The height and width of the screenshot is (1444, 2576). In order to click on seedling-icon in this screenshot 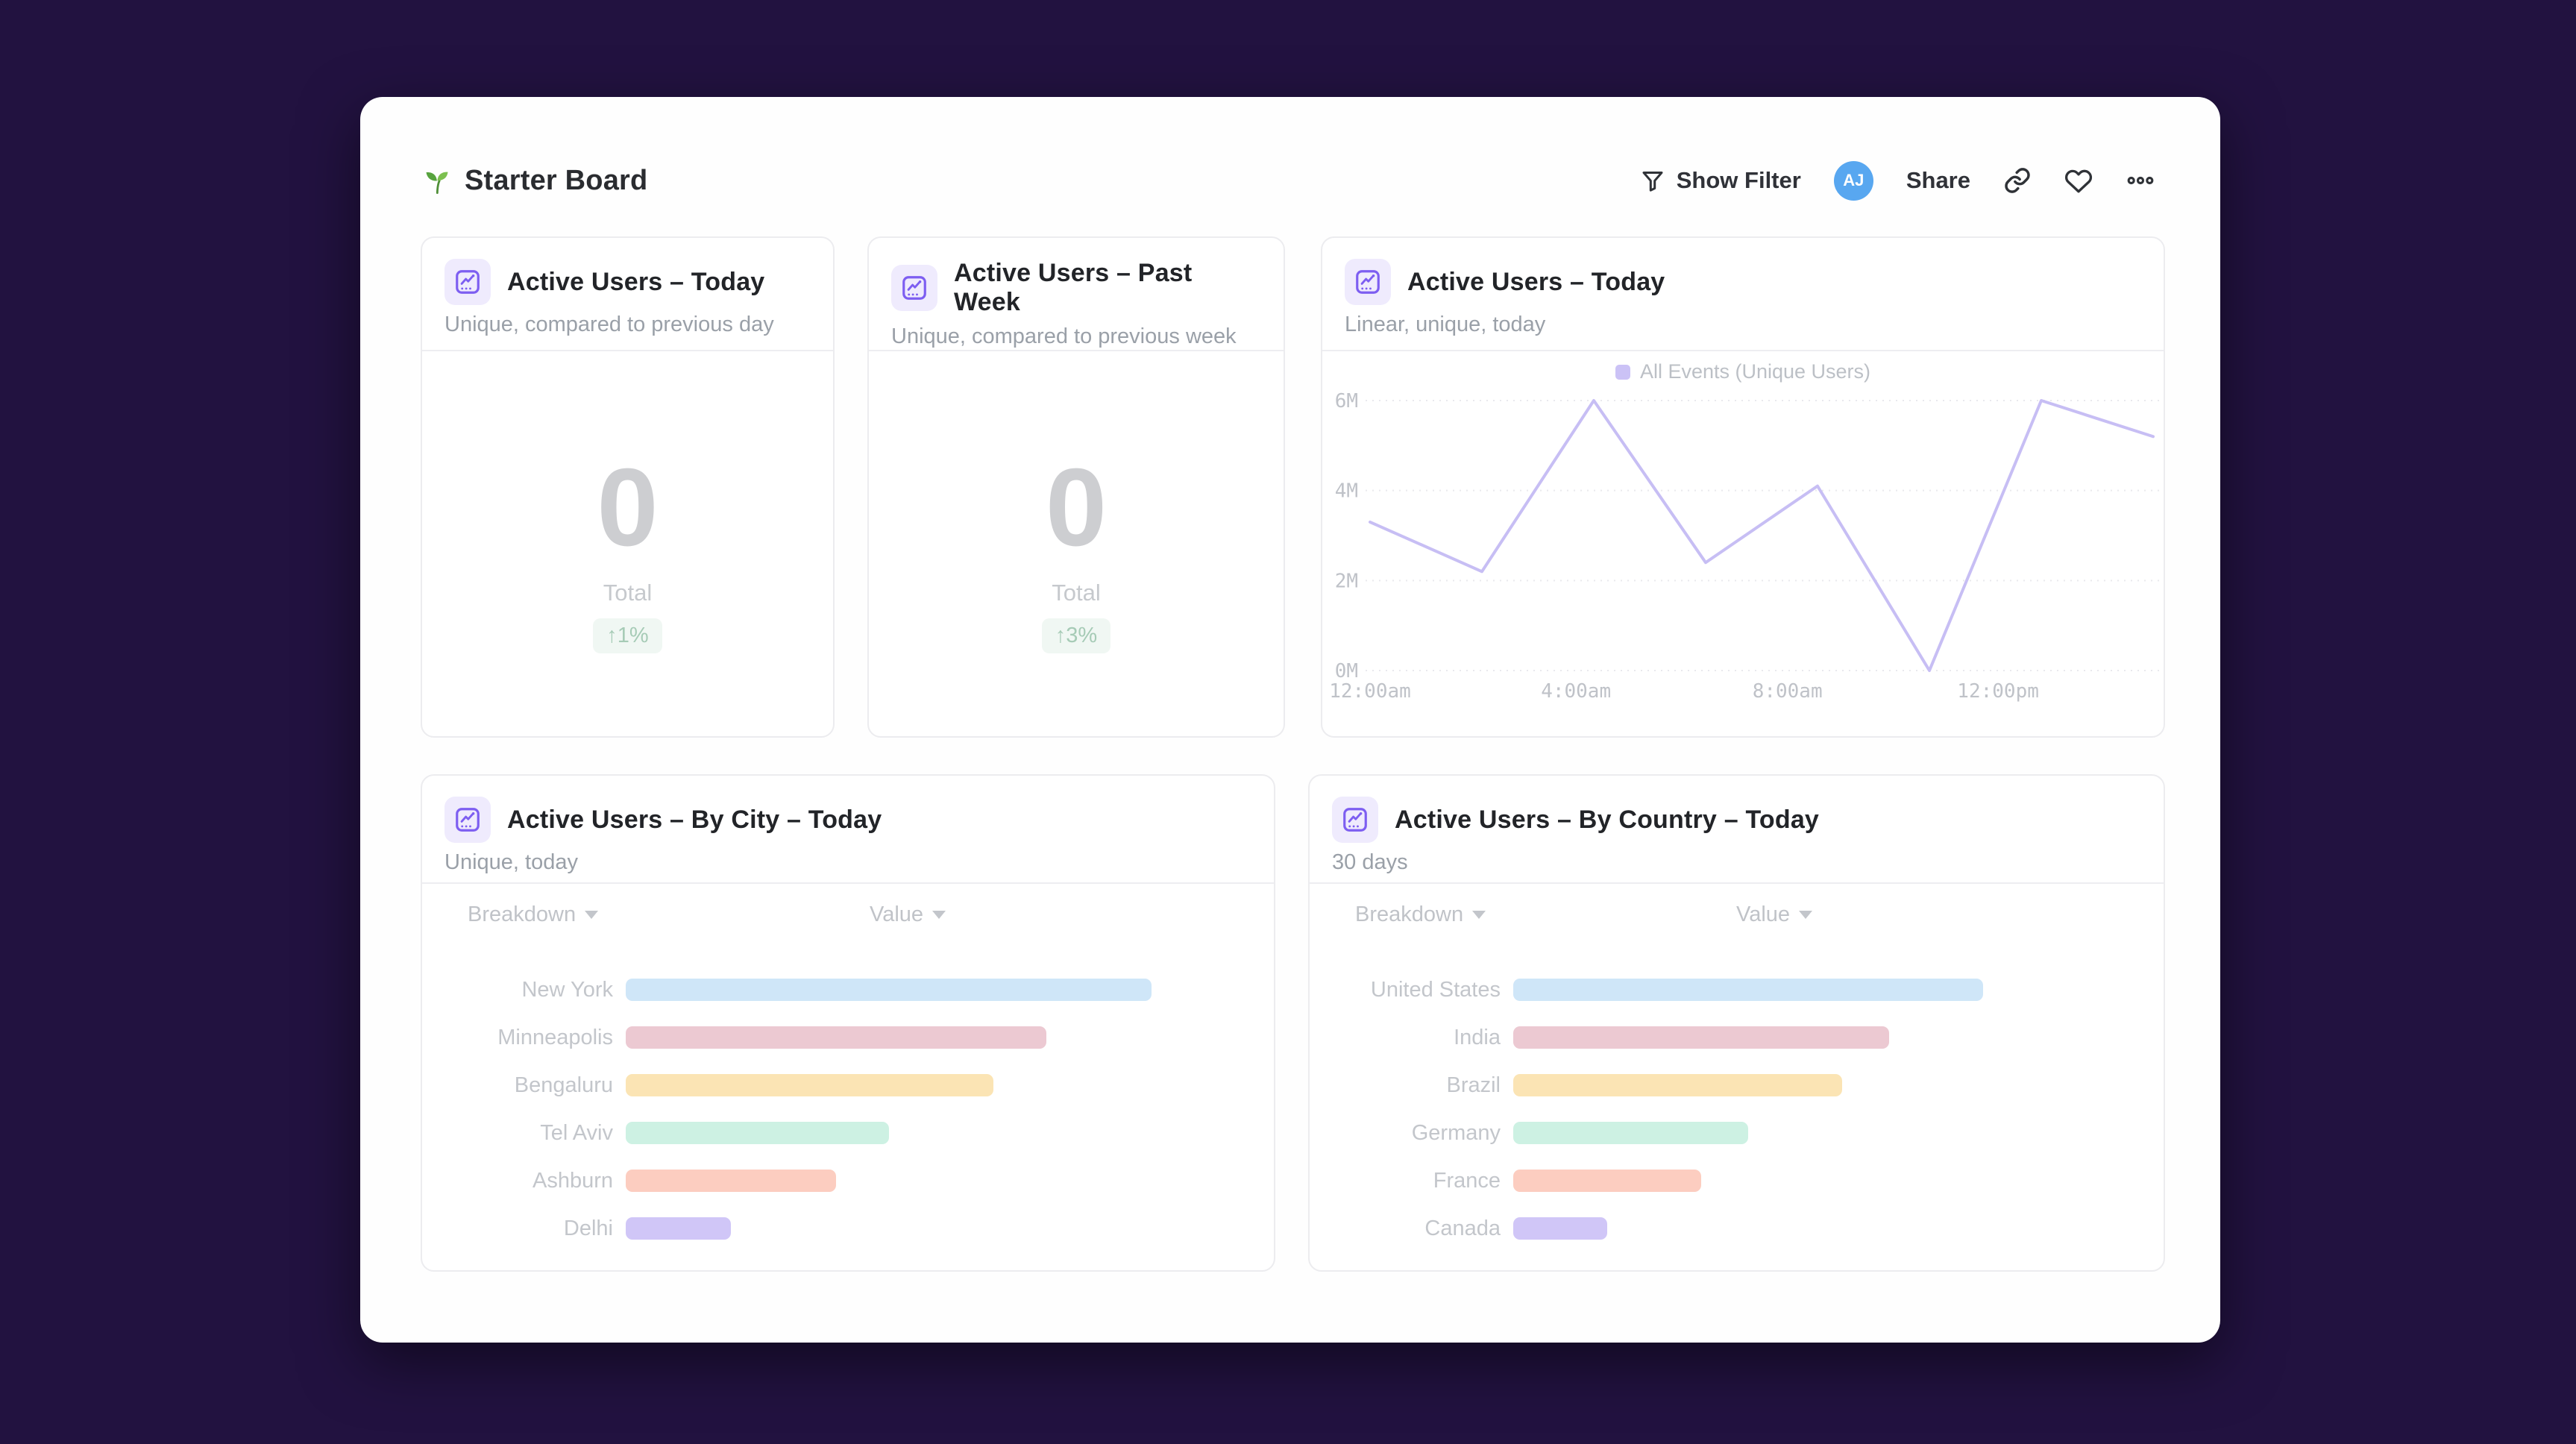, I will do `click(437, 183)`.